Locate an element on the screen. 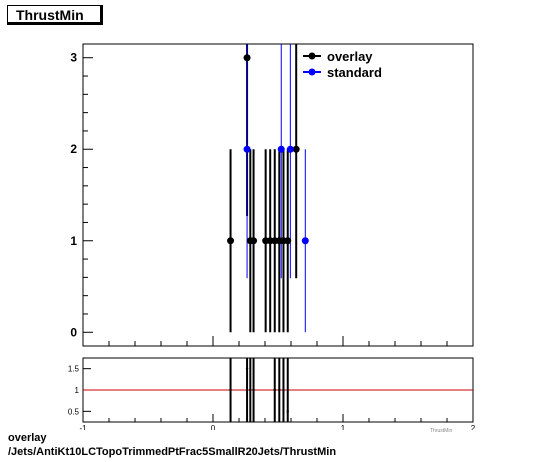  legend-label: overlay is located at coordinates (350, 56).